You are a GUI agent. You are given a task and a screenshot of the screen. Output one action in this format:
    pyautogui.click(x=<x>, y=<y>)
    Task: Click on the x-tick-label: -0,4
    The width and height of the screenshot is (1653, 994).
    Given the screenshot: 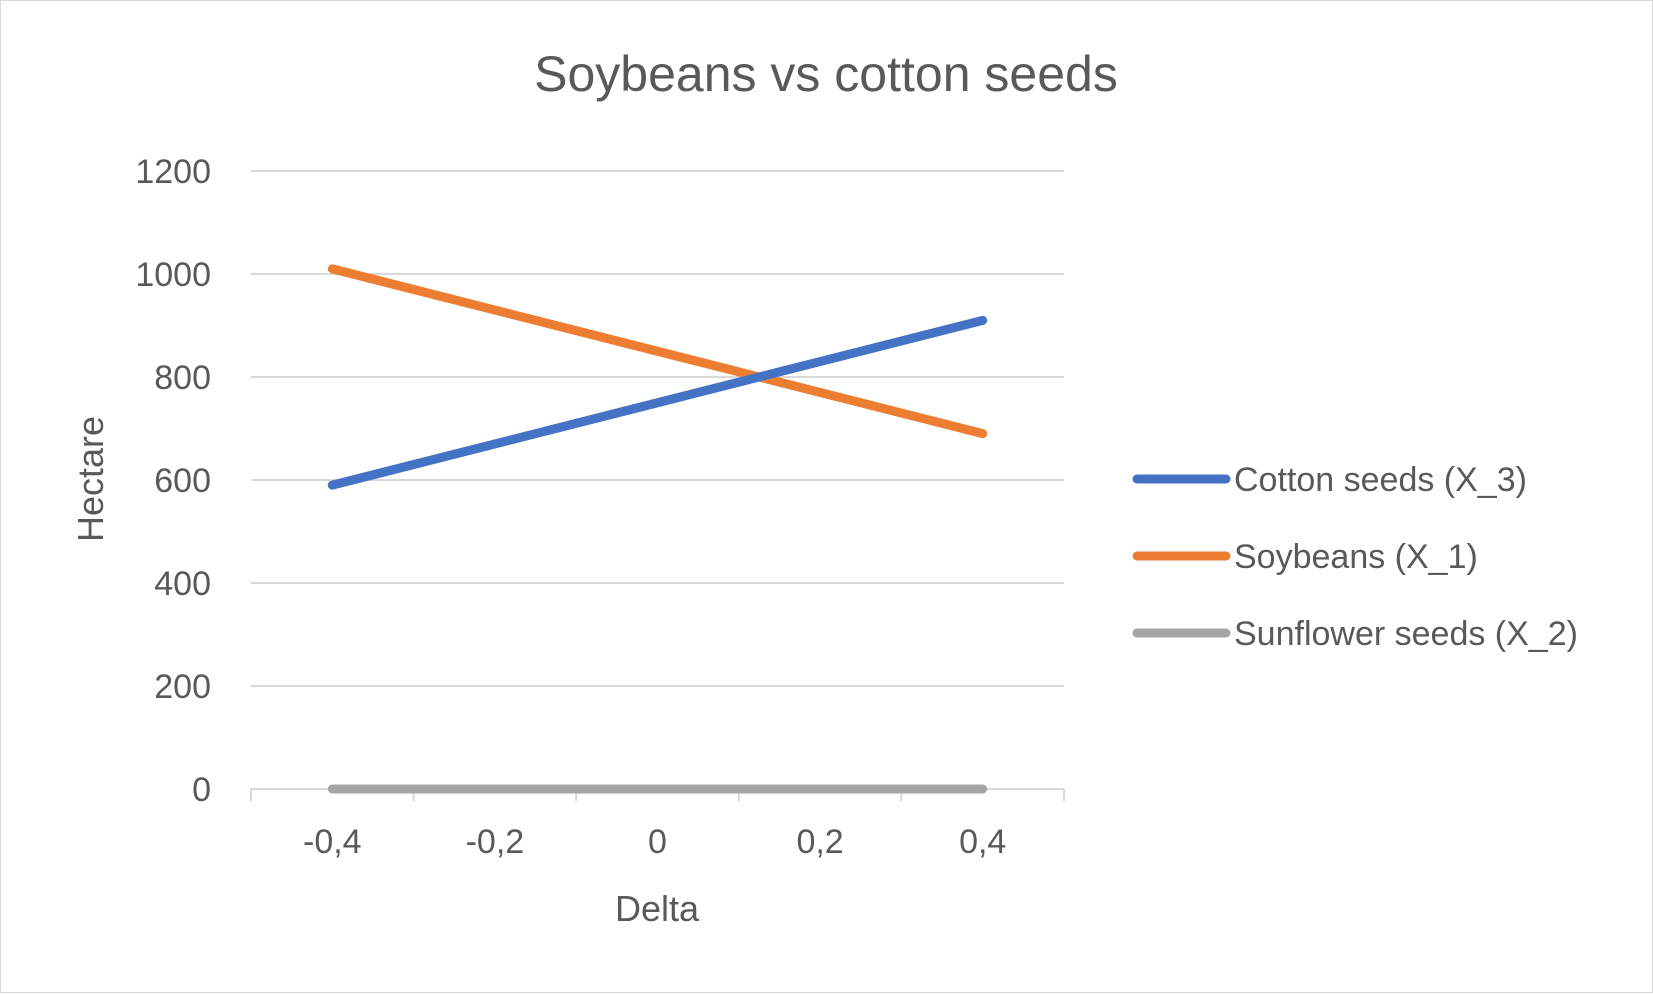 What is the action you would take?
    pyautogui.click(x=332, y=842)
    